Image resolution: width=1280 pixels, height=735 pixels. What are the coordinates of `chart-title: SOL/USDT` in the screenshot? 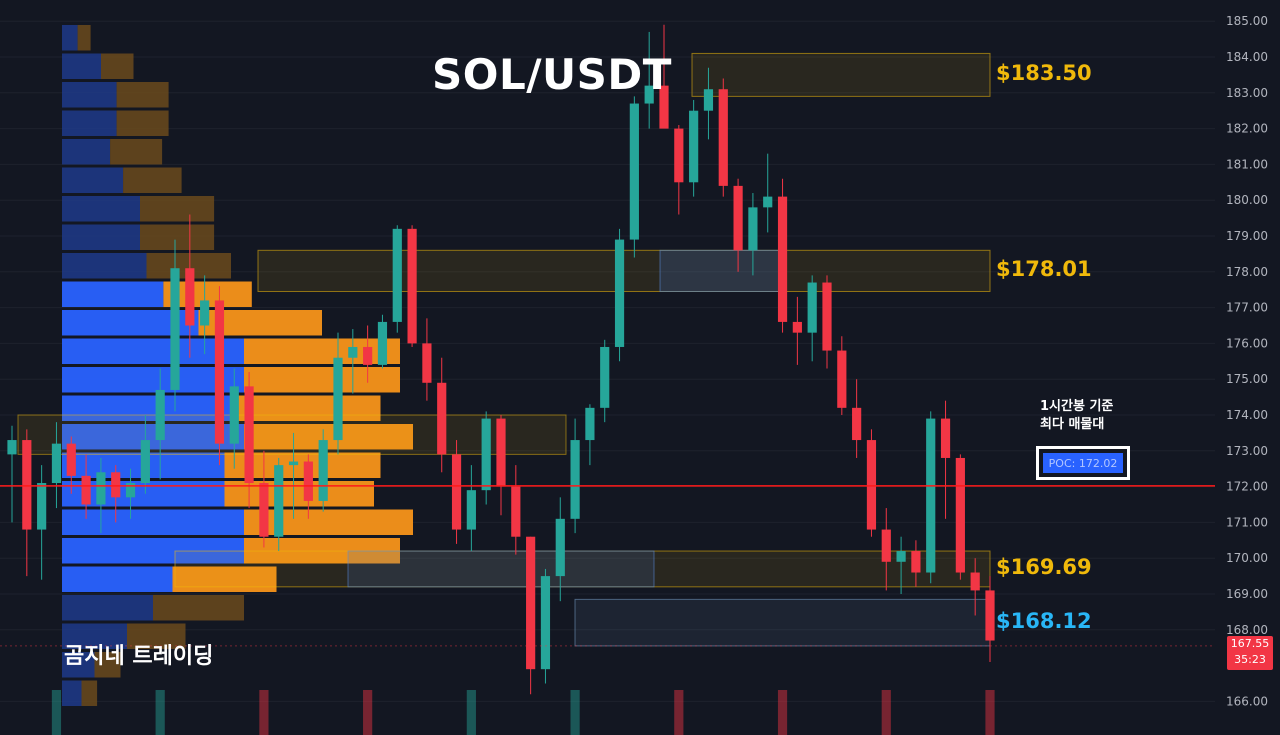 It's located at (552, 74).